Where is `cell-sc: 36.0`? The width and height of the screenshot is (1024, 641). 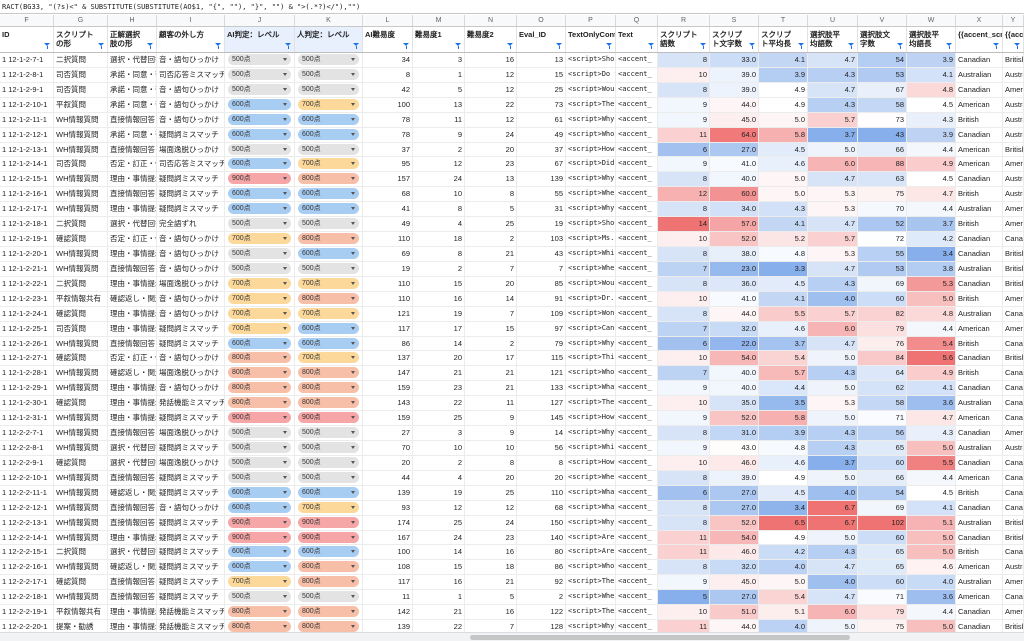
cell-sc: 36.0 is located at coordinates (734, 283).